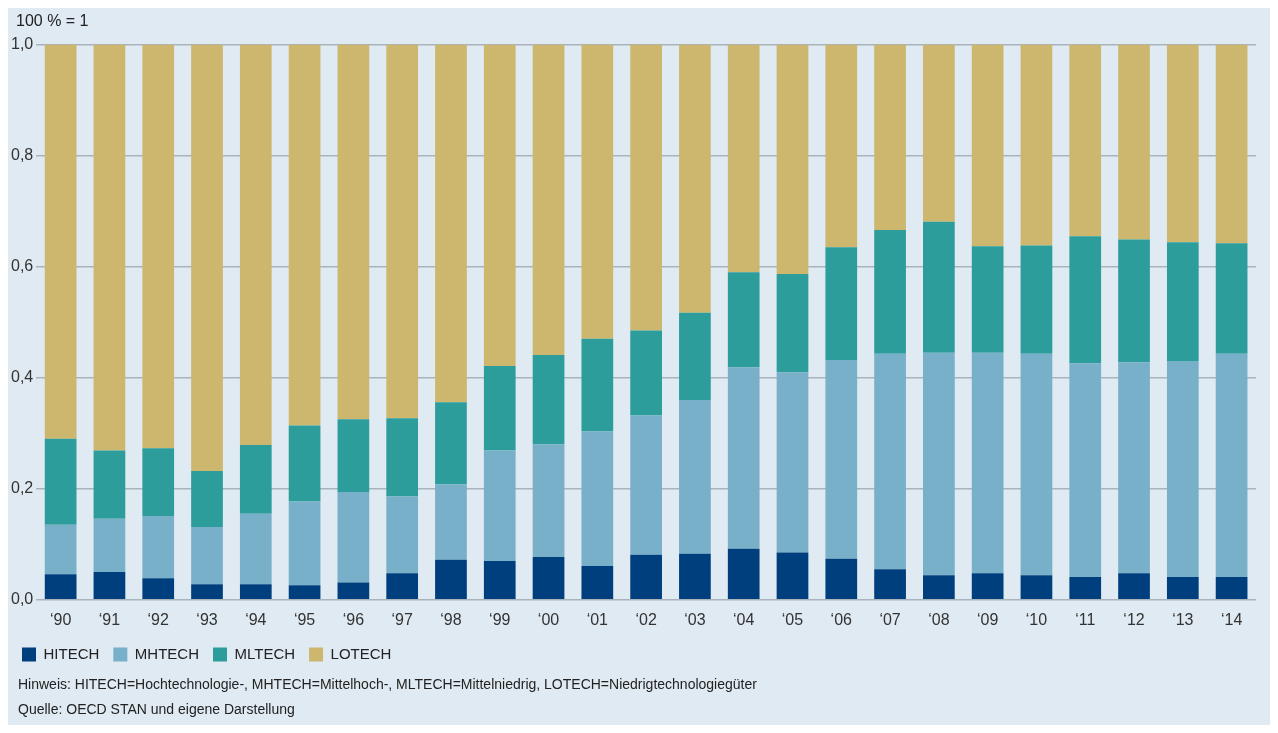  Describe the element at coordinates (1036, 619) in the screenshot. I see `x-tick-label: ‘10` at that location.